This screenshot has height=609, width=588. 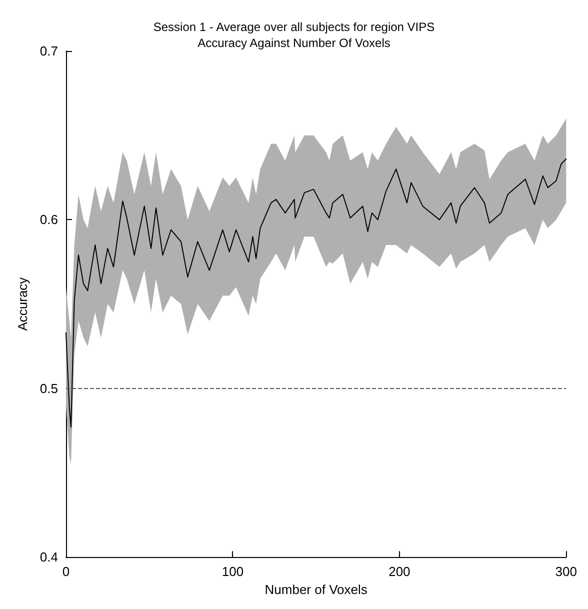 What do you see at coordinates (49, 220) in the screenshot?
I see `y-tick-label: 0.6` at bounding box center [49, 220].